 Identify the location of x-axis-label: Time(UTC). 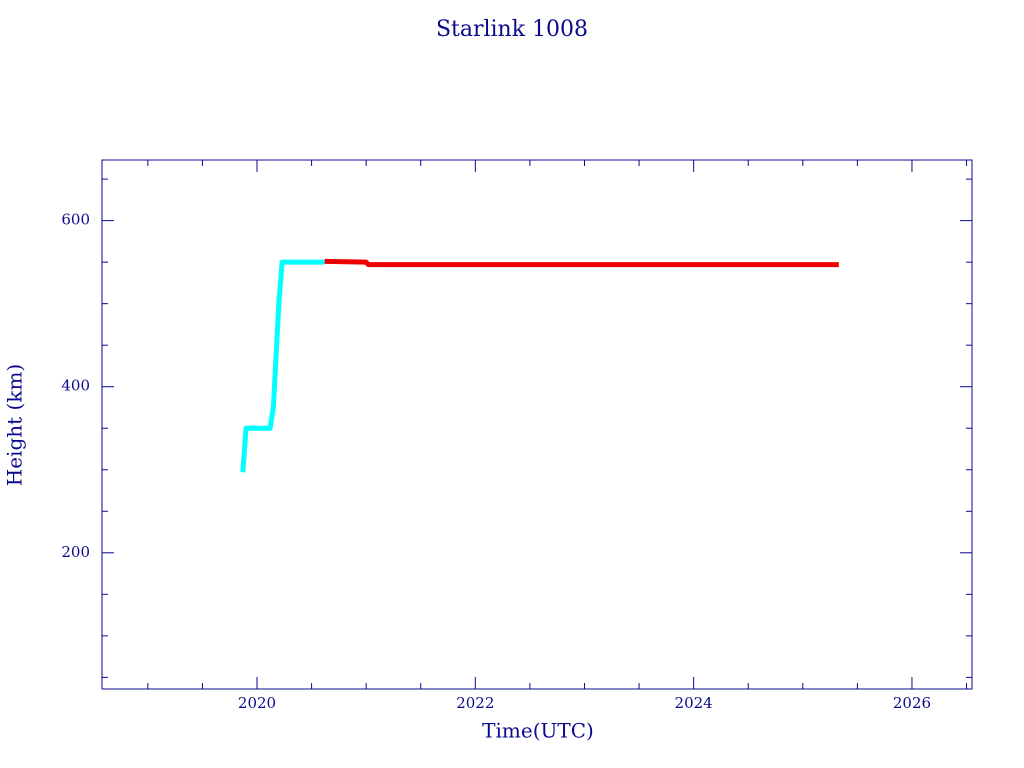
(538, 731).